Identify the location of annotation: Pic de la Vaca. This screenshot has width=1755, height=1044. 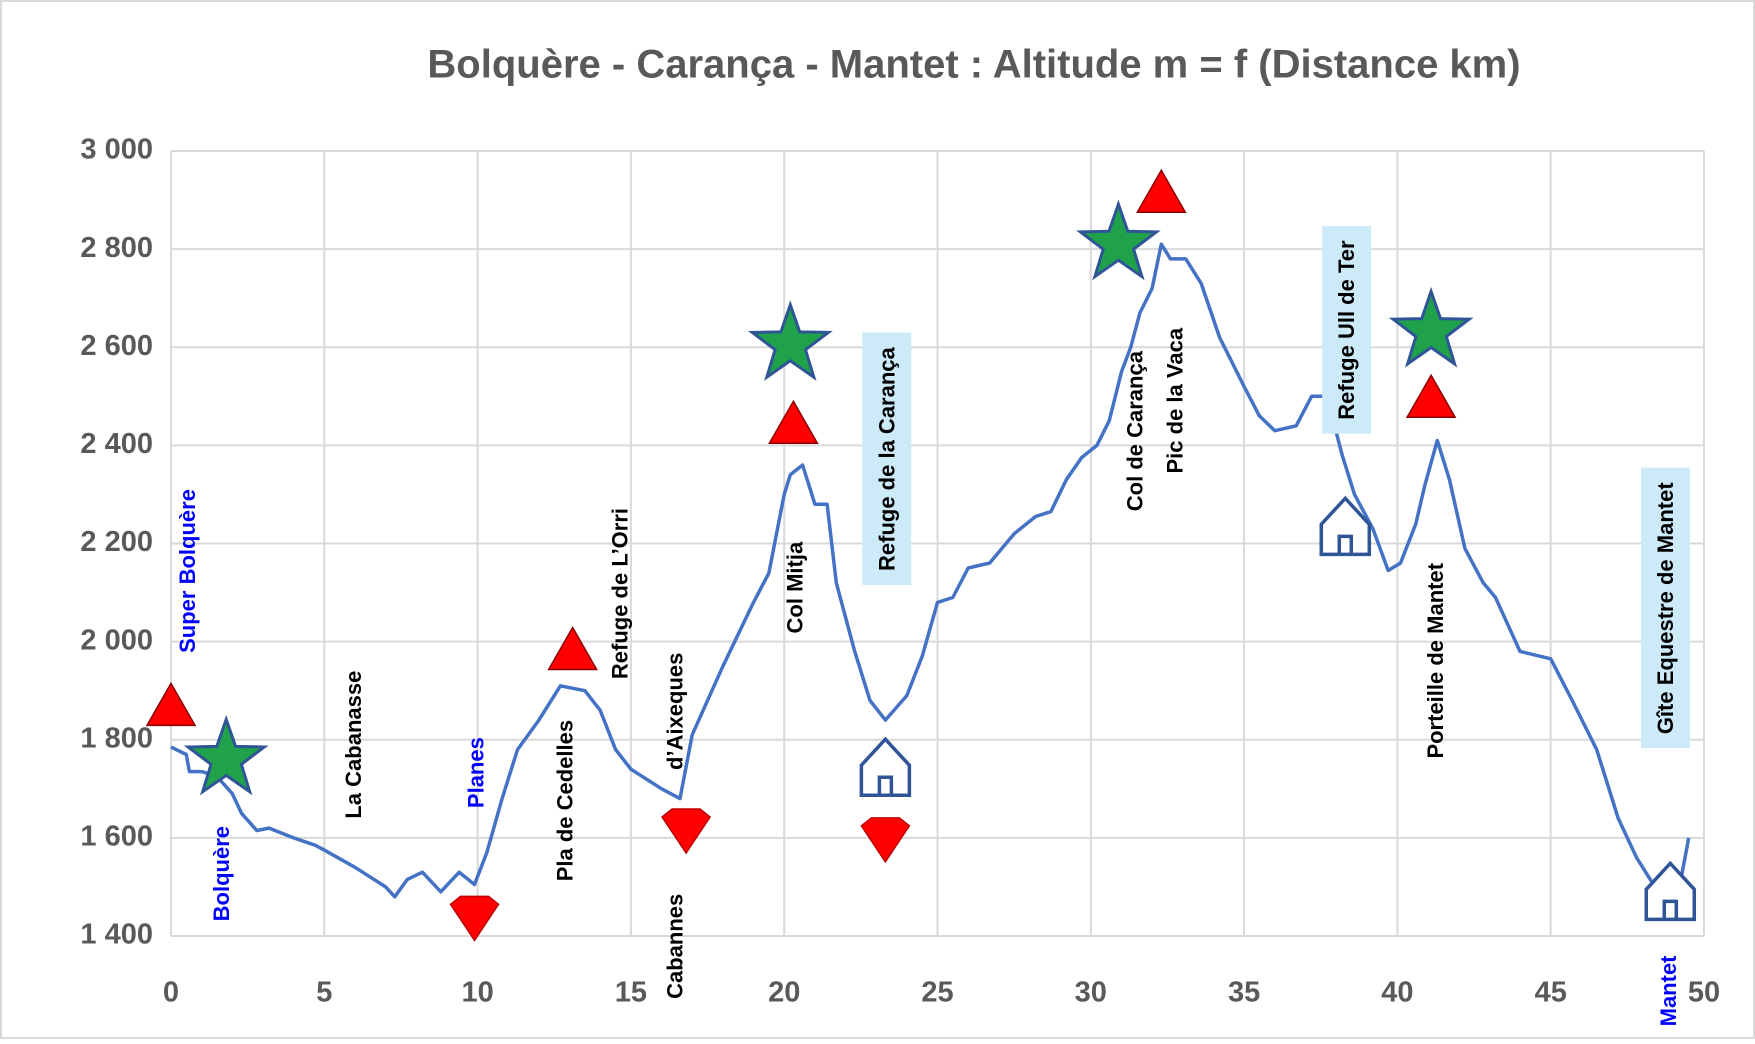
(1174, 400).